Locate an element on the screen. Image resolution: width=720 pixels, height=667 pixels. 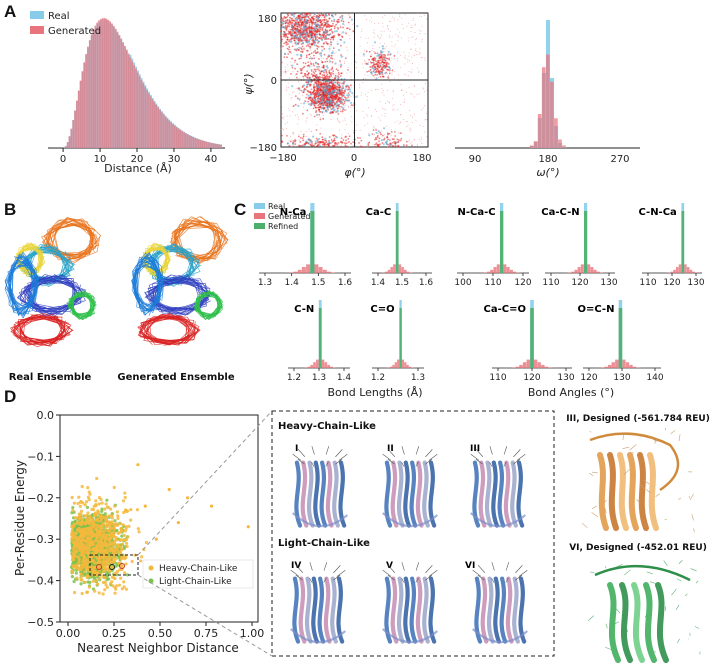
mini-bar-refined is located at coordinates (586, 242).